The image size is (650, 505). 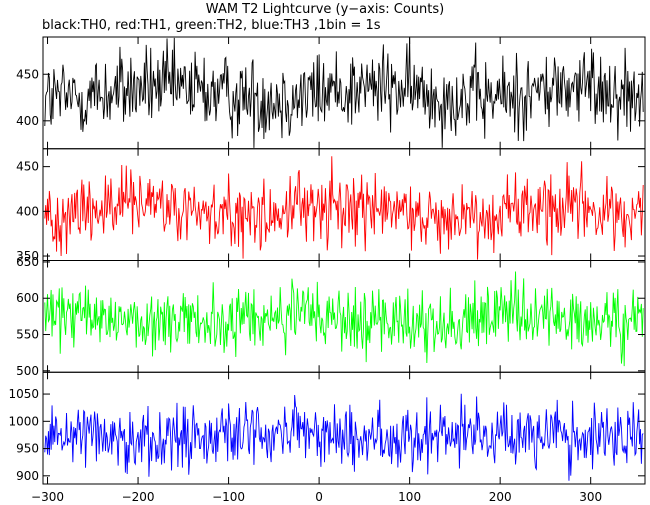 I want to click on x-tick-label: −100, so click(x=228, y=497).